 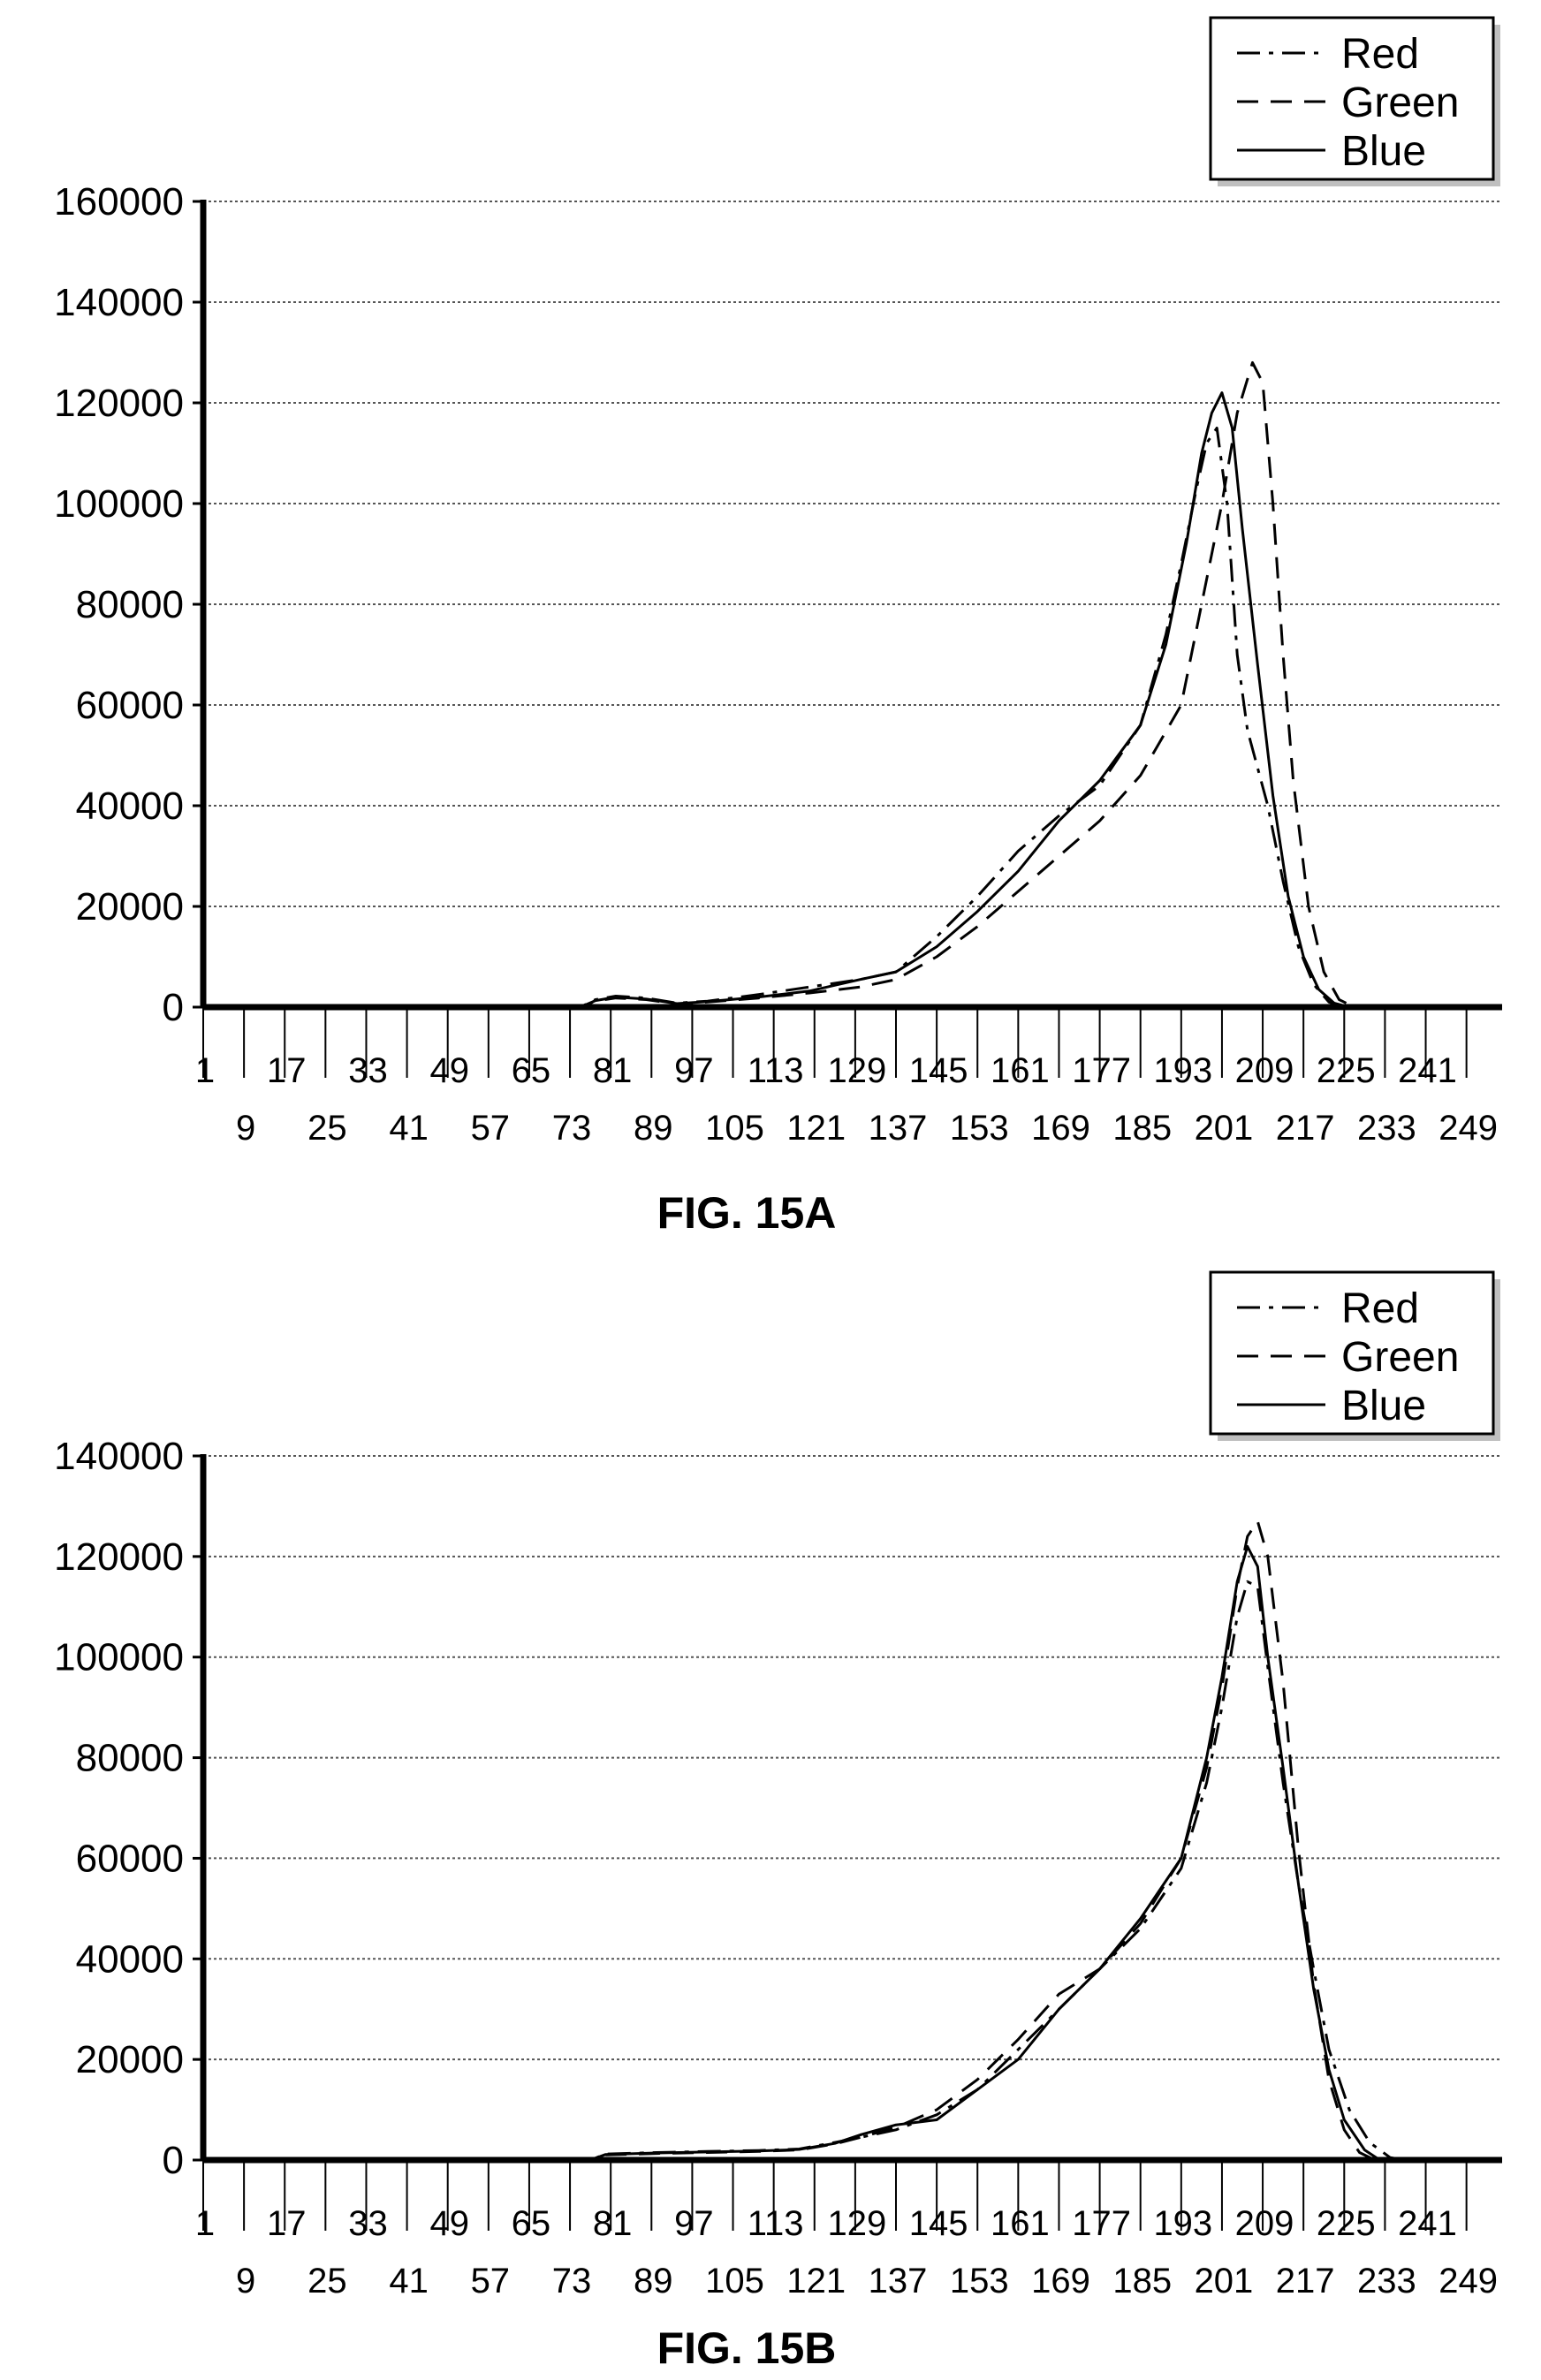 I want to click on figure-label: FIG. 15B, so click(x=747, y=2348).